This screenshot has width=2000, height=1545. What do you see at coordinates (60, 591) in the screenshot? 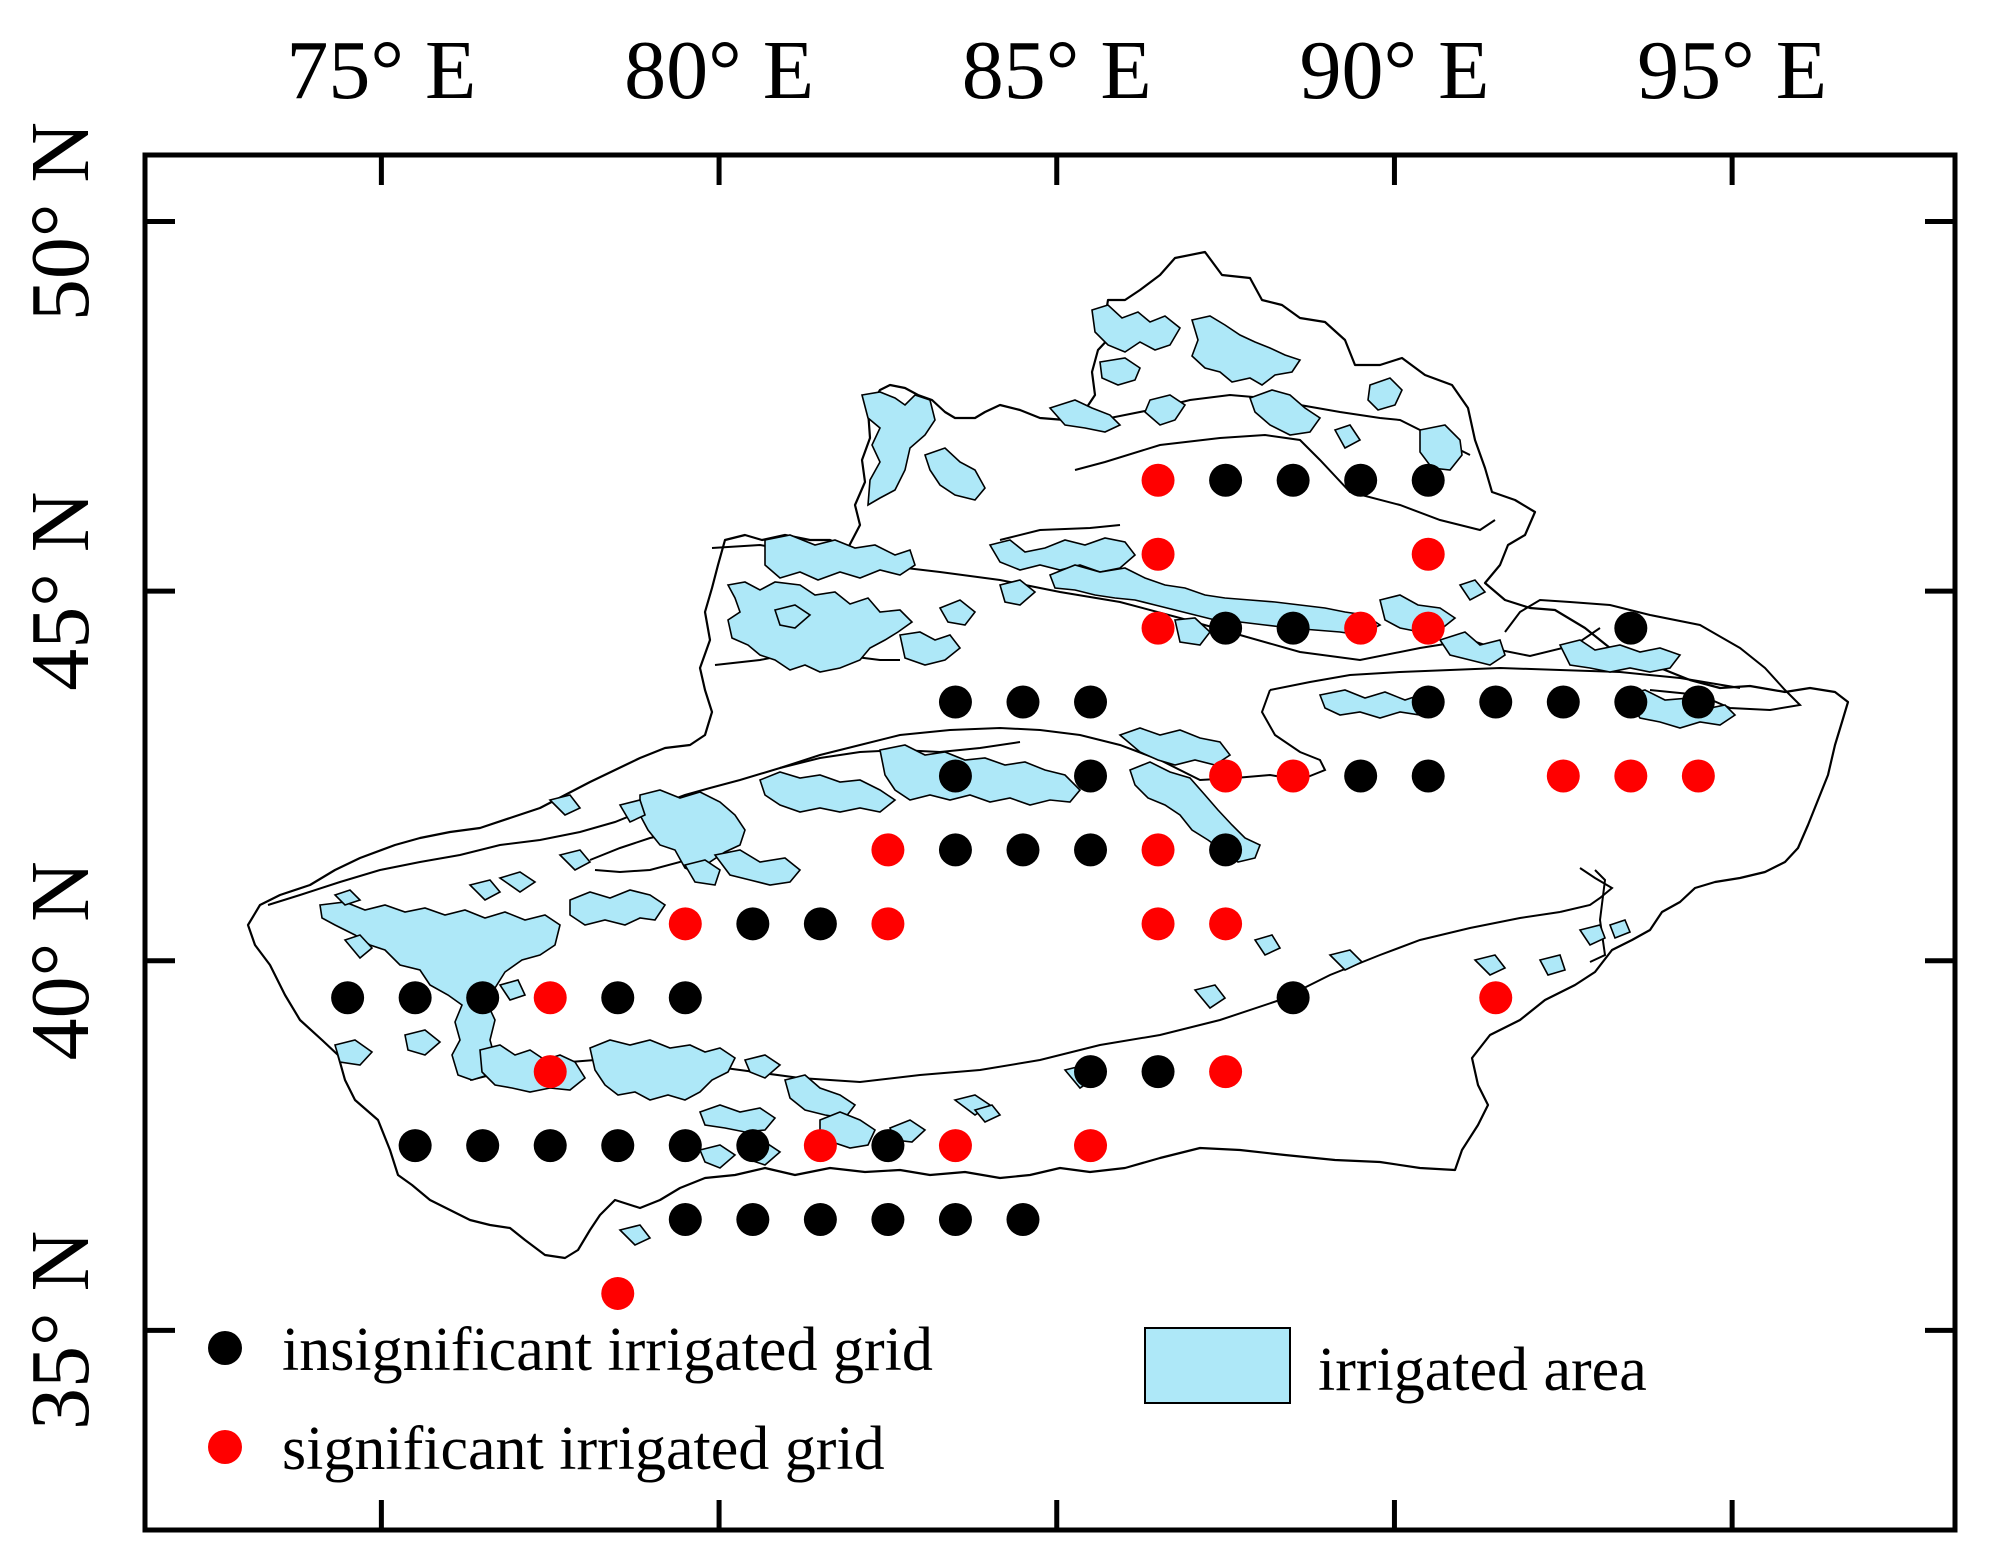
I see `y-tick-label: 45° N` at bounding box center [60, 591].